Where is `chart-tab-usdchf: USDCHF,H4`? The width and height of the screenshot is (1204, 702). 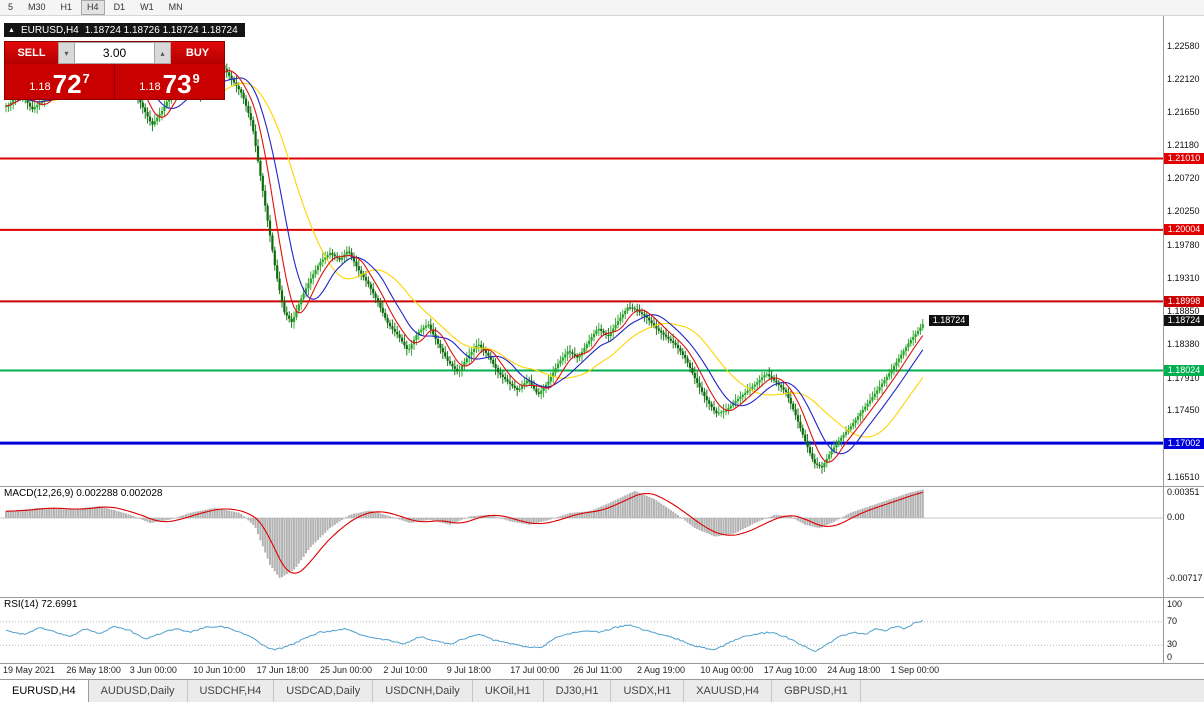 chart-tab-usdchf: USDCHF,H4 is located at coordinates (231, 691).